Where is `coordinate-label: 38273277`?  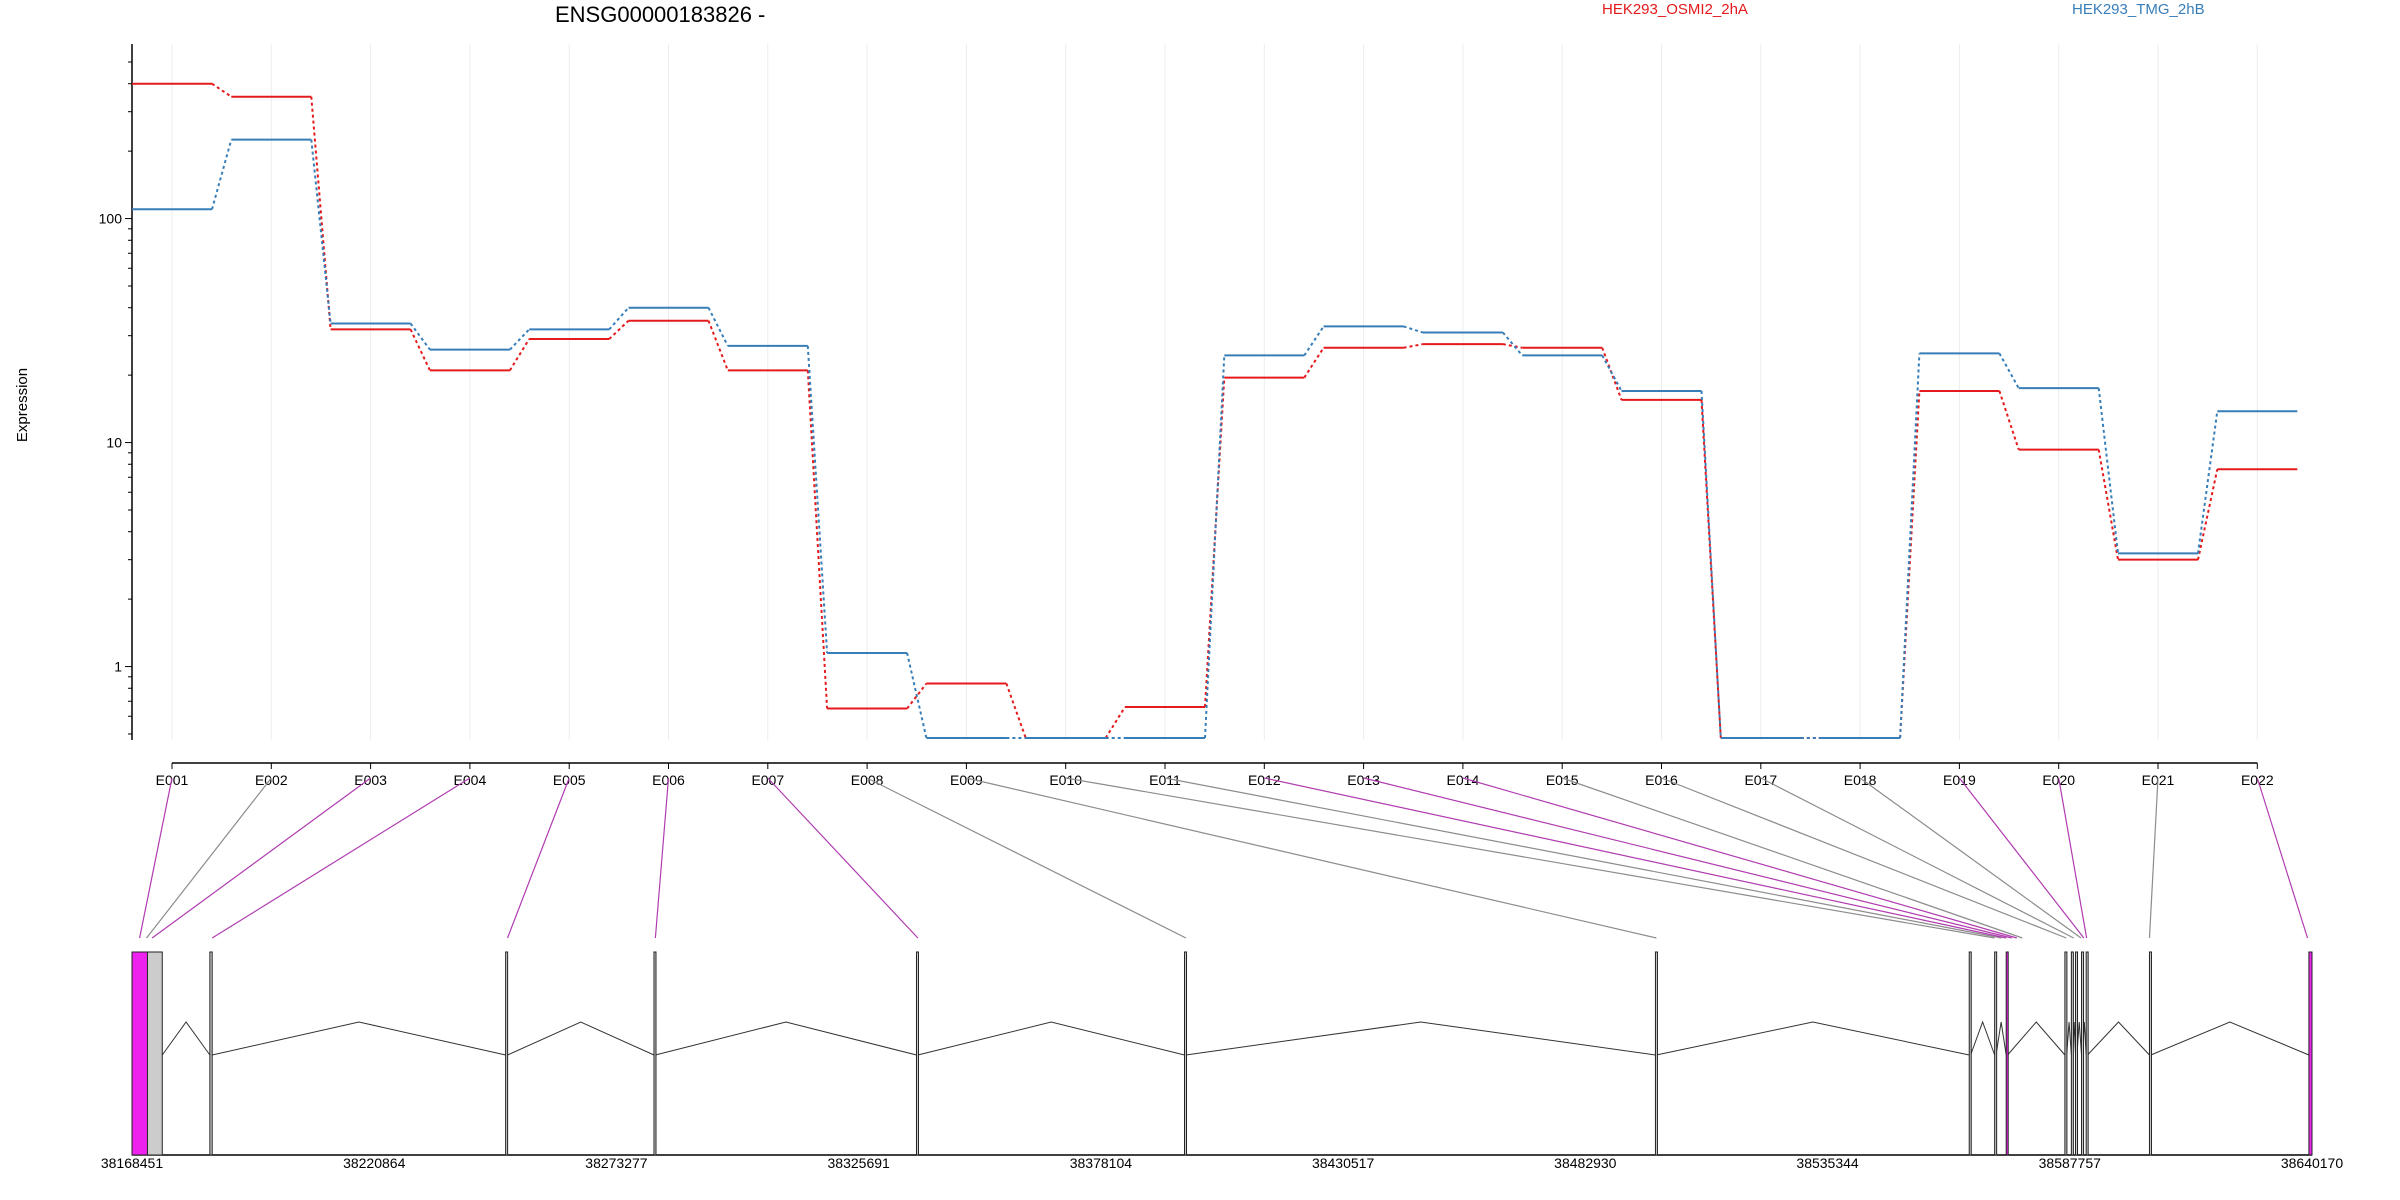
coordinate-label: 38273277 is located at coordinates (616, 1163).